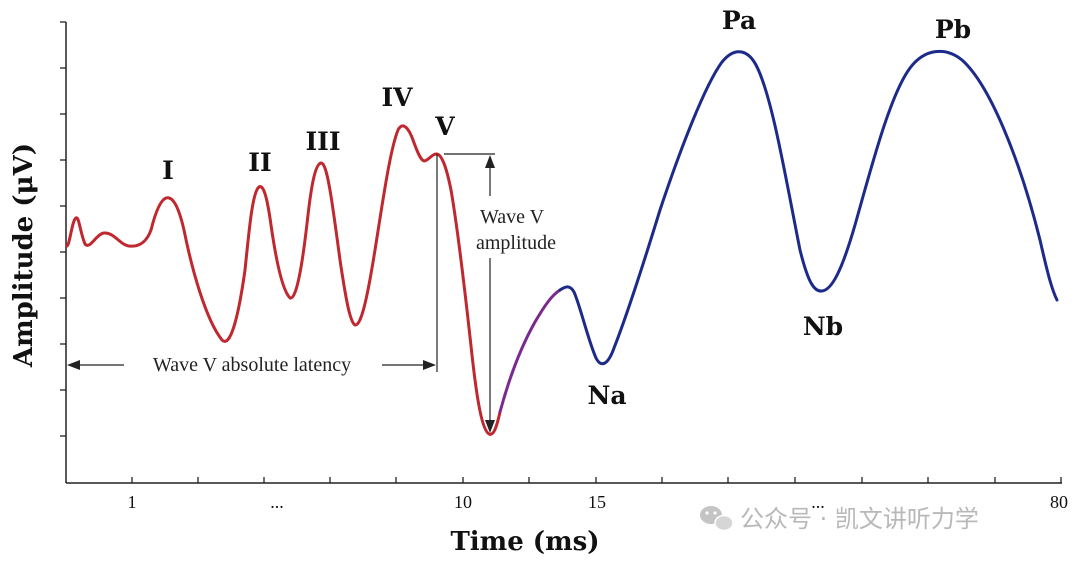  What do you see at coordinates (132, 502) in the screenshot?
I see `x-tick-label: 1` at bounding box center [132, 502].